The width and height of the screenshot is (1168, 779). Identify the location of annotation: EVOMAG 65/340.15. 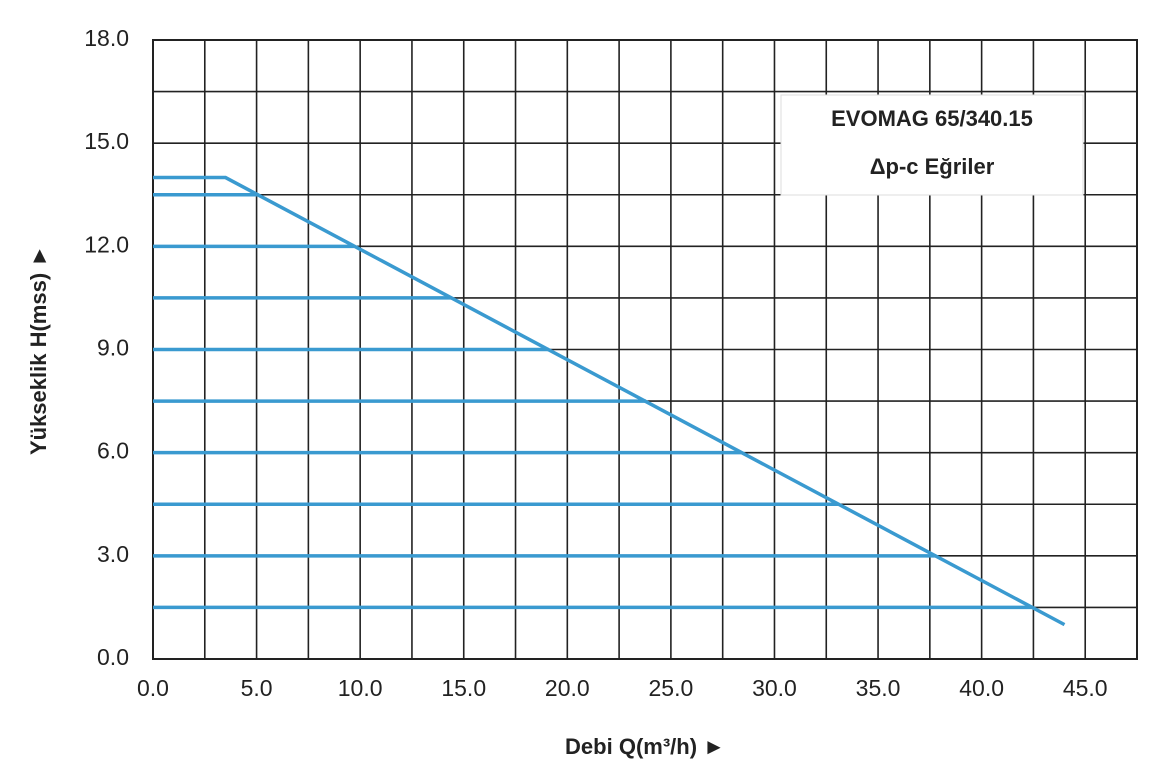
(932, 118).